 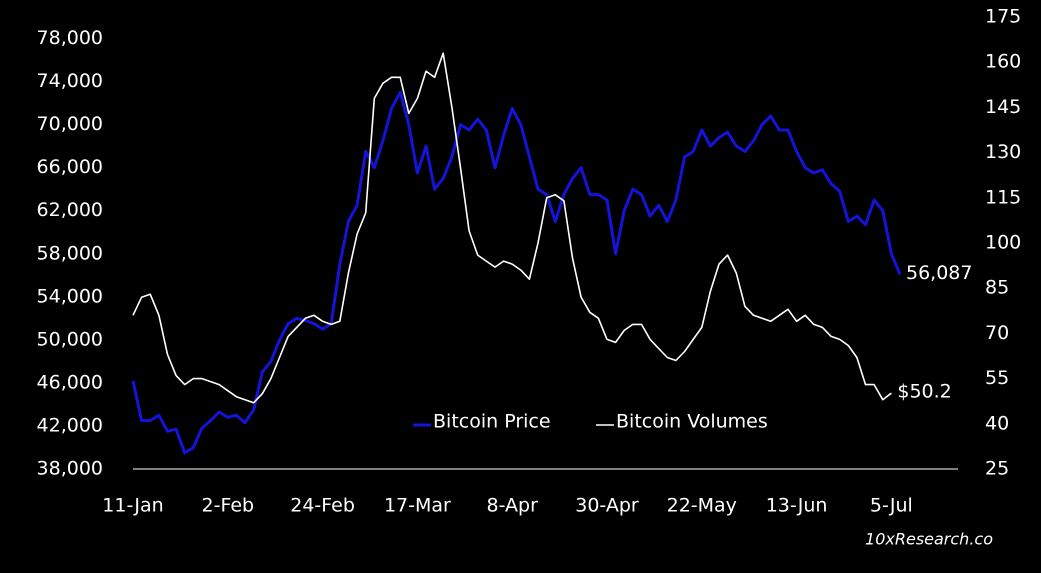 I want to click on y-tick-label: 78,000, so click(x=70, y=38).